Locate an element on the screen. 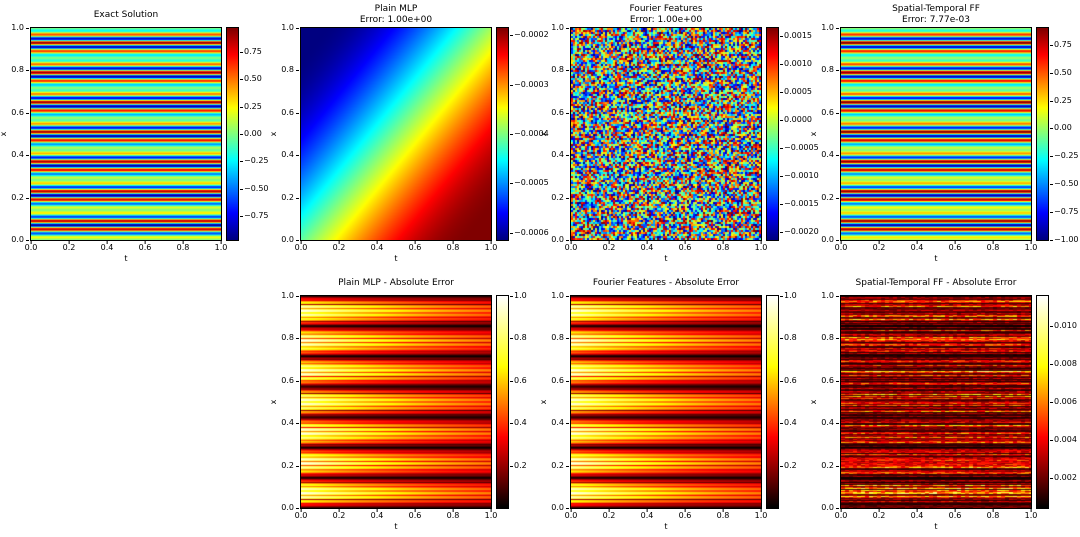 The width and height of the screenshot is (1080, 537). colorbar: −0.0002 −0.0003 −0.0004 −0.0005 −0.0006 is located at coordinates (522, 134).